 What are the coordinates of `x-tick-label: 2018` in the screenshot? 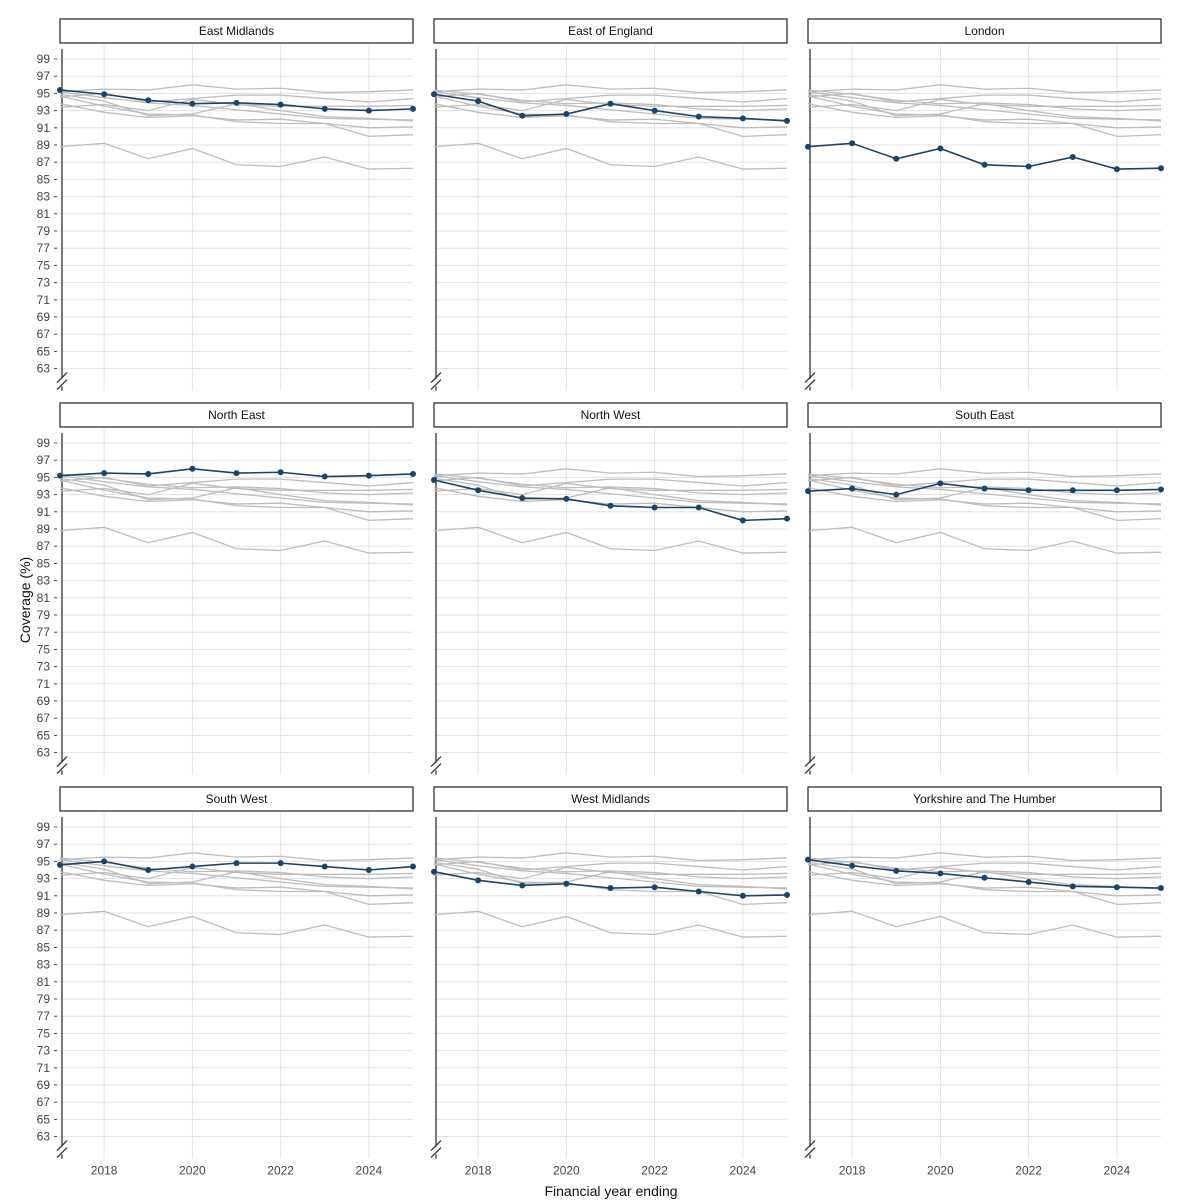 It's located at (478, 1171).